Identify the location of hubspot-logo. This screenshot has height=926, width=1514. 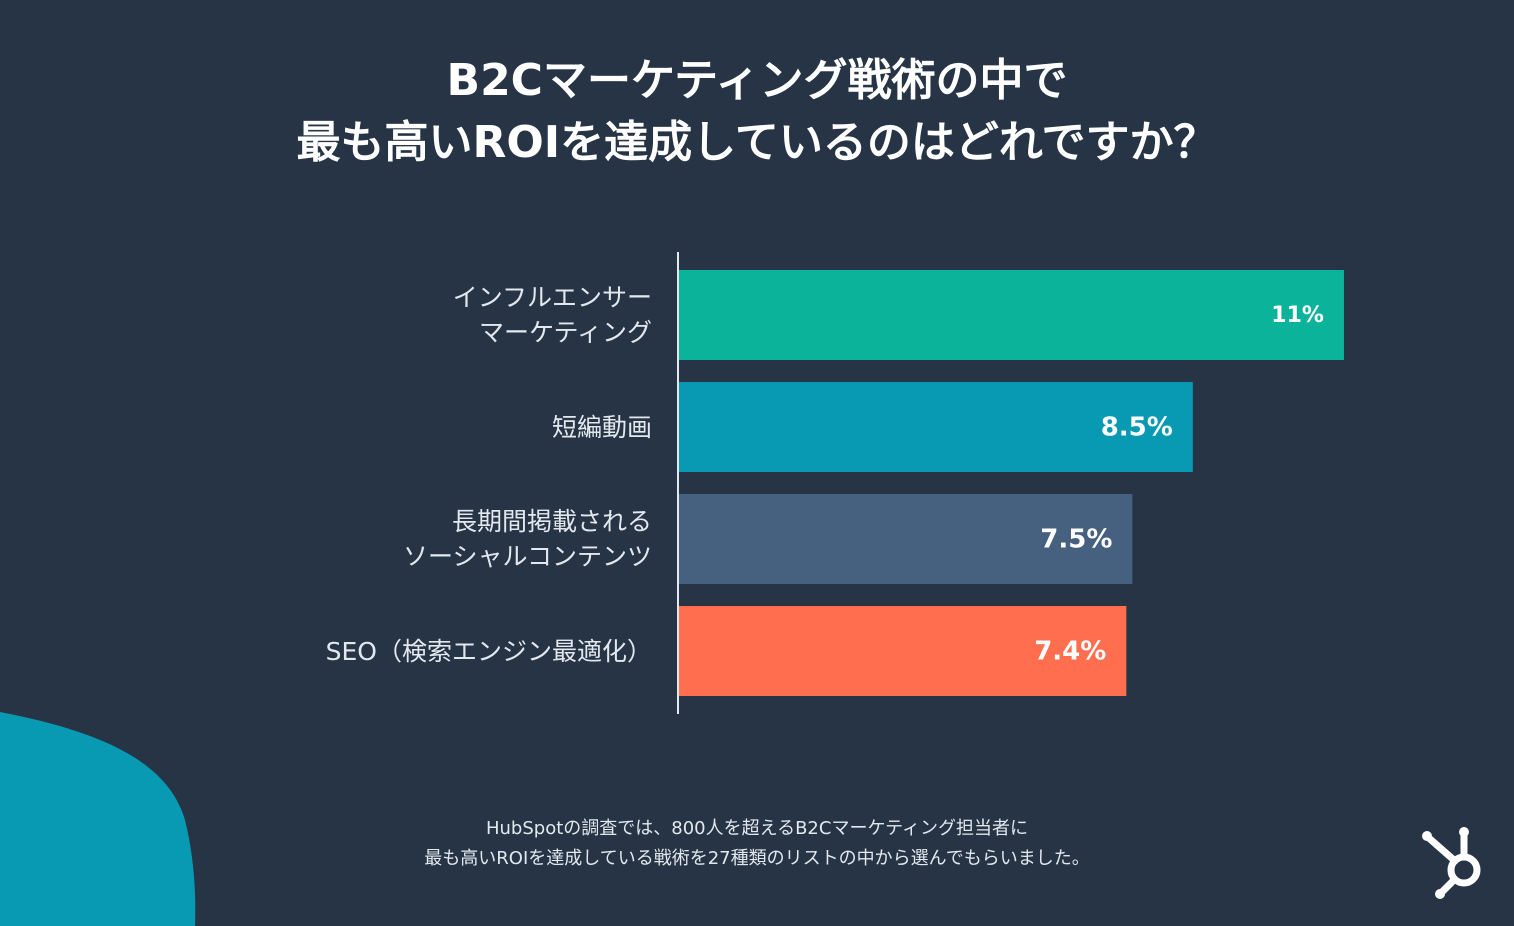
(1451, 863).